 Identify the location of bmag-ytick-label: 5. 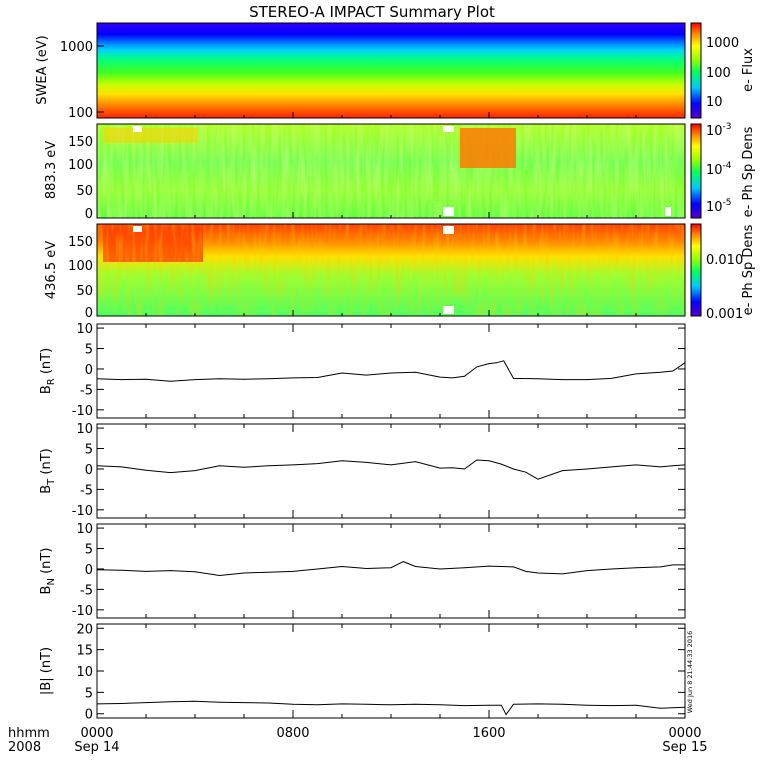
(89, 693).